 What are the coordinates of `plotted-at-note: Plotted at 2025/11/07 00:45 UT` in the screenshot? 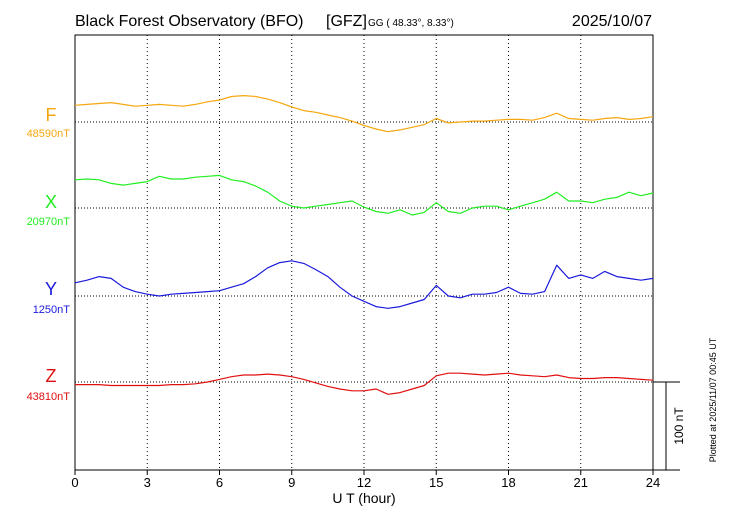 It's located at (713, 399).